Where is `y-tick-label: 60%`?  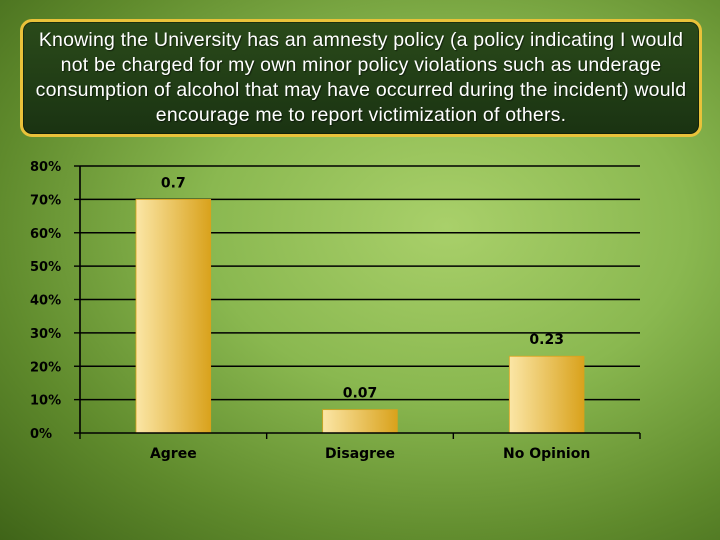
y-tick-label: 60% is located at coordinates (45, 234).